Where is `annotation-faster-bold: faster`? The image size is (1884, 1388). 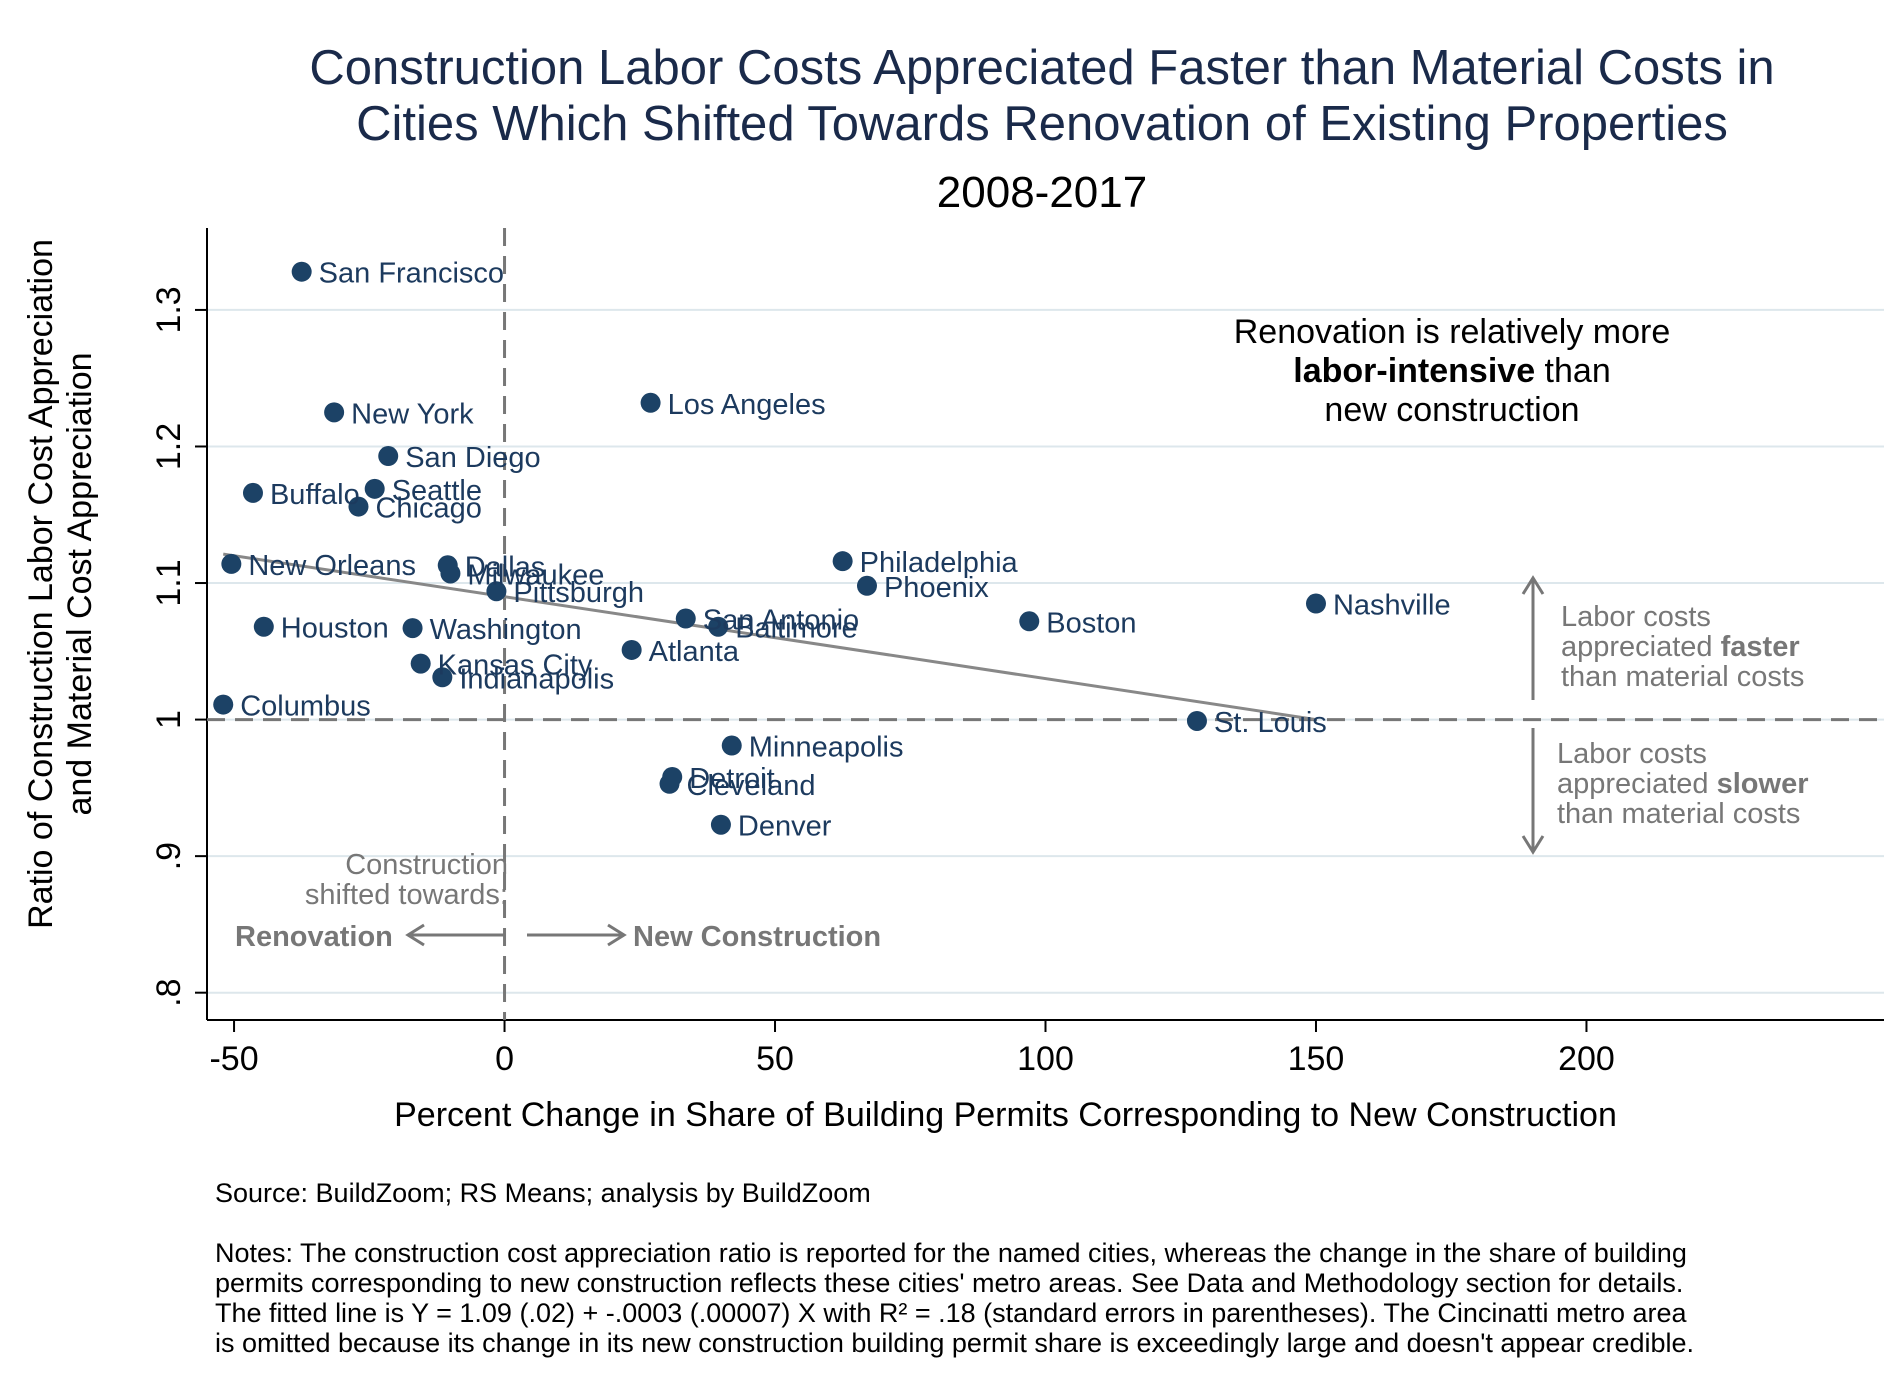
annotation-faster-bold: faster is located at coordinates (1760, 647).